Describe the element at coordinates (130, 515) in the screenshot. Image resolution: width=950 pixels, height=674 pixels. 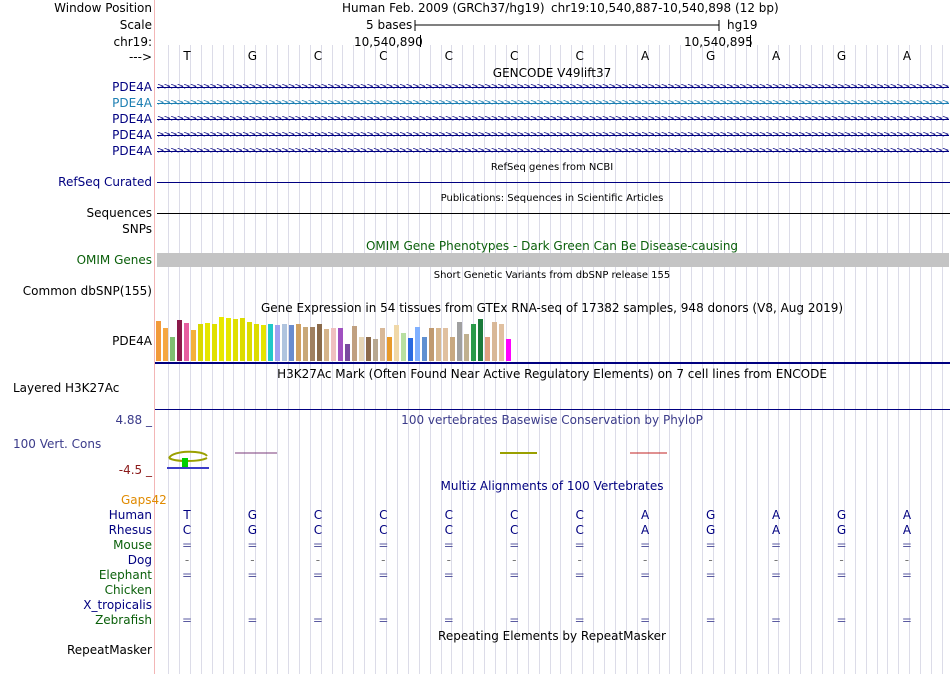
I see `multiz-species-human: Human` at that location.